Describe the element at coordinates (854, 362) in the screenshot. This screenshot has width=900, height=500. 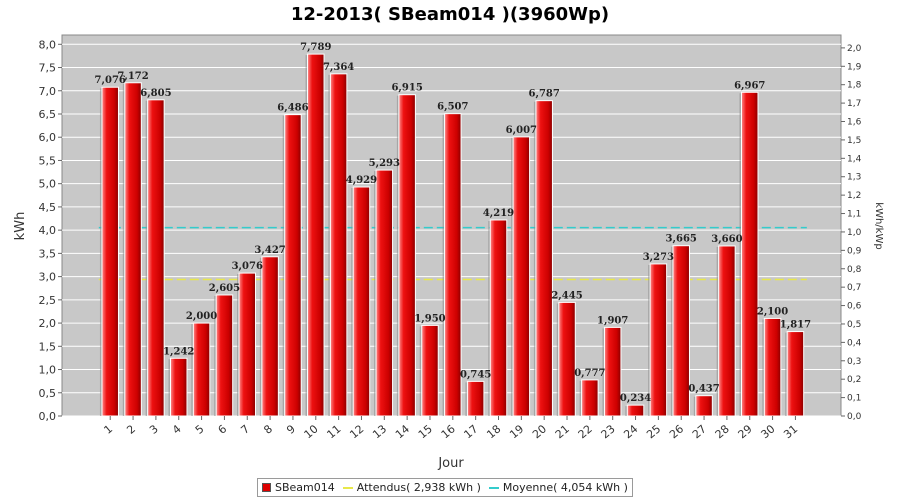
I see `y2-tick-label: 0,3` at that location.